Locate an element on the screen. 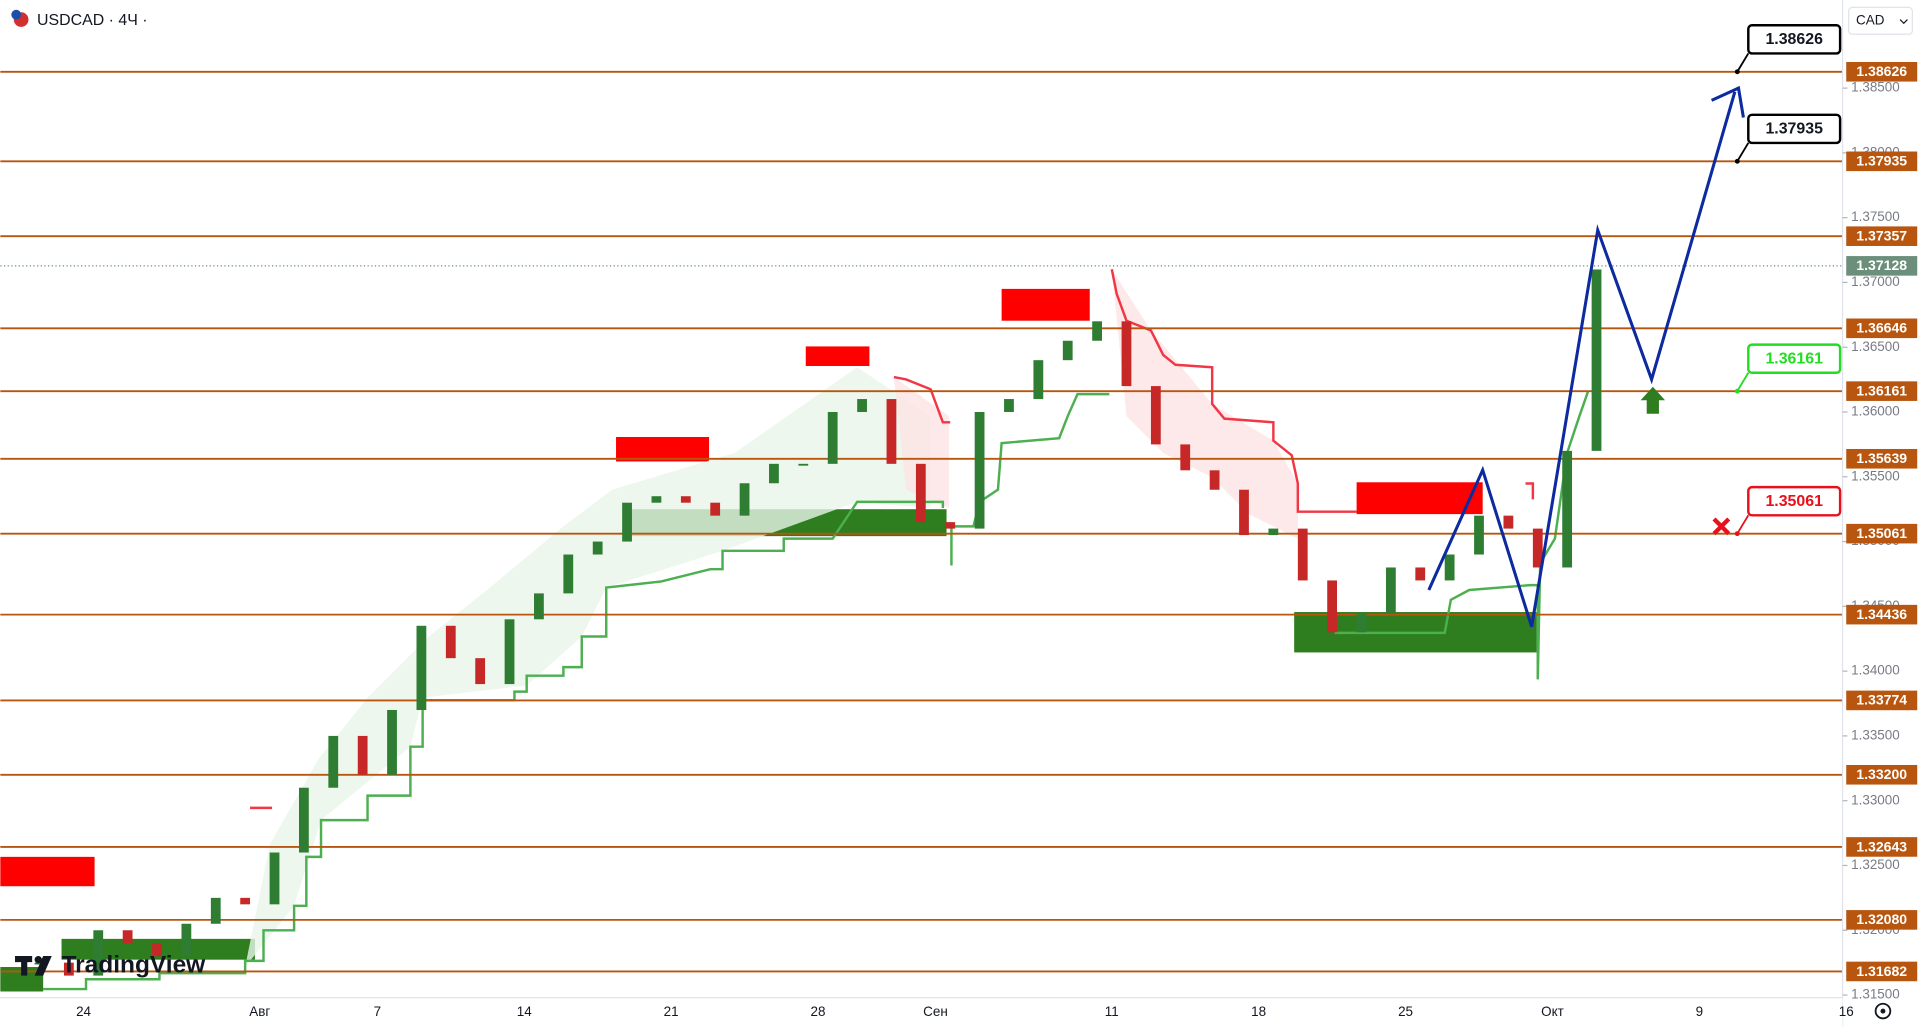 The height and width of the screenshot is (1027, 1920). x-tick-label: 25 is located at coordinates (1405, 1011).